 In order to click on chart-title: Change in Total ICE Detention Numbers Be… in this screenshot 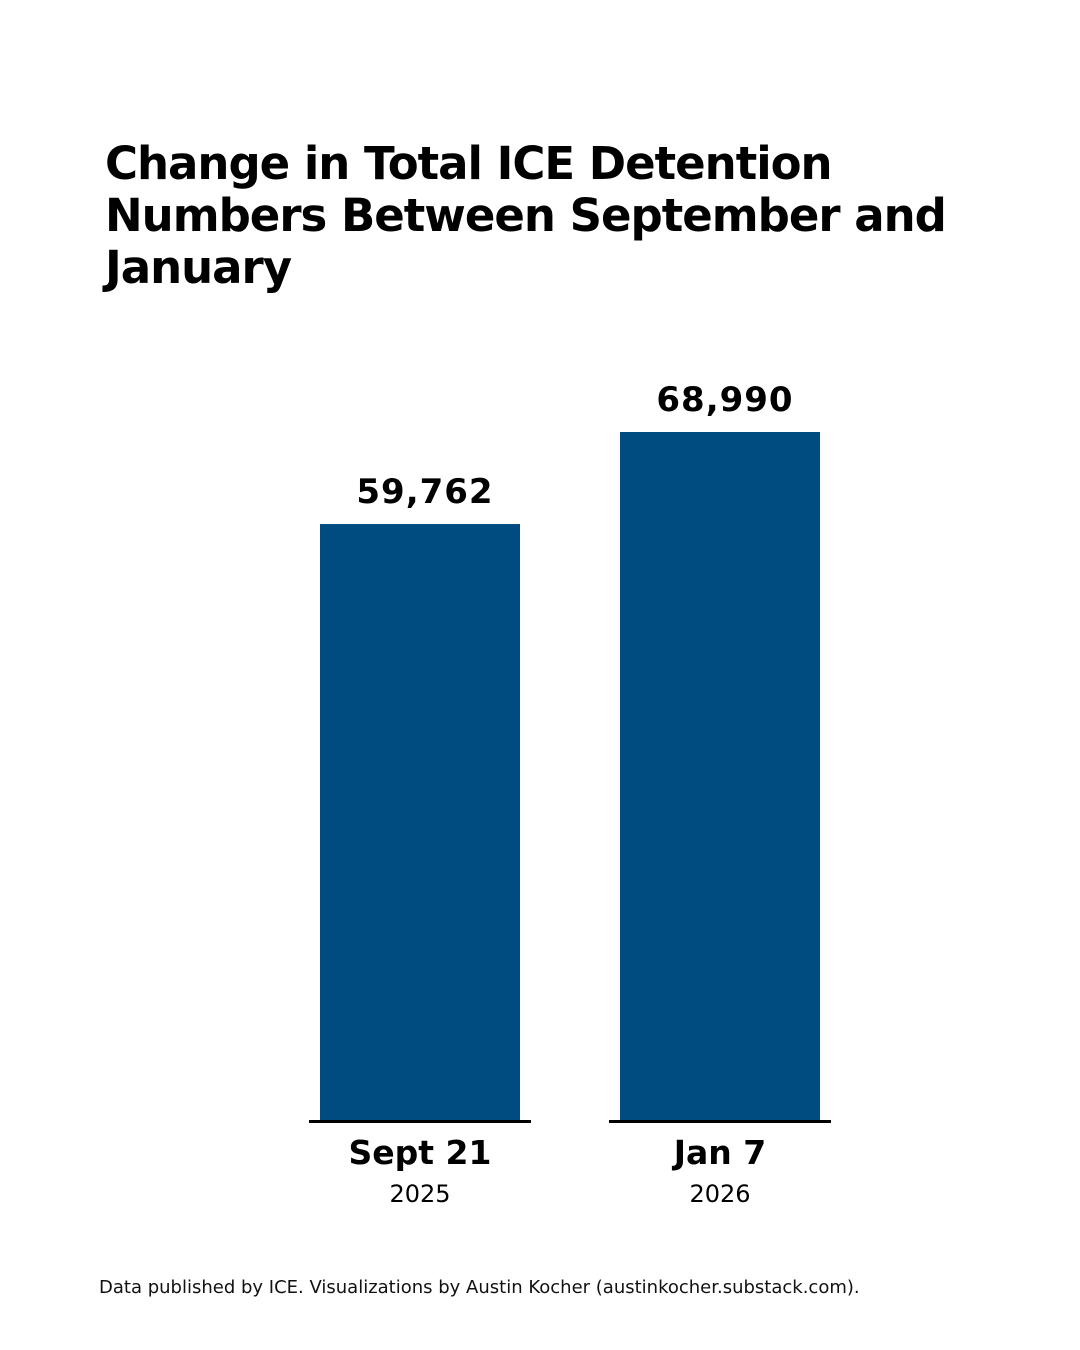, I will do `click(526, 215)`.